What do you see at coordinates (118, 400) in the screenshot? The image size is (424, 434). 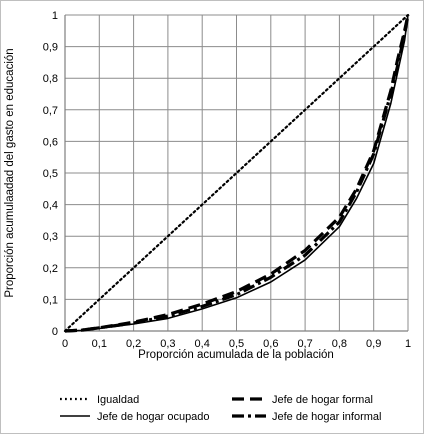 I see `legend-label-igualdad: Igualdad` at bounding box center [118, 400].